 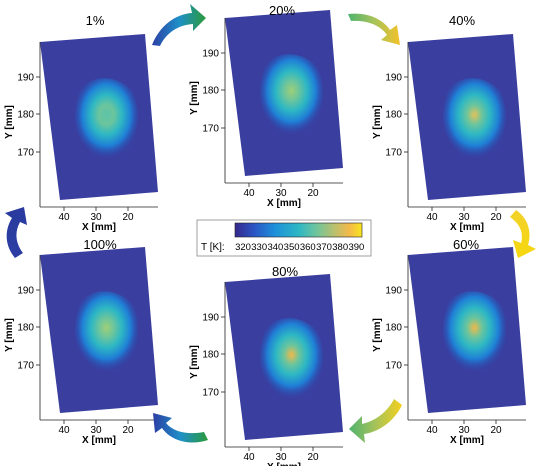 I want to click on colorbar: T [K]: 320 330 340 350 360 370 380 390, so click(x=284, y=238).